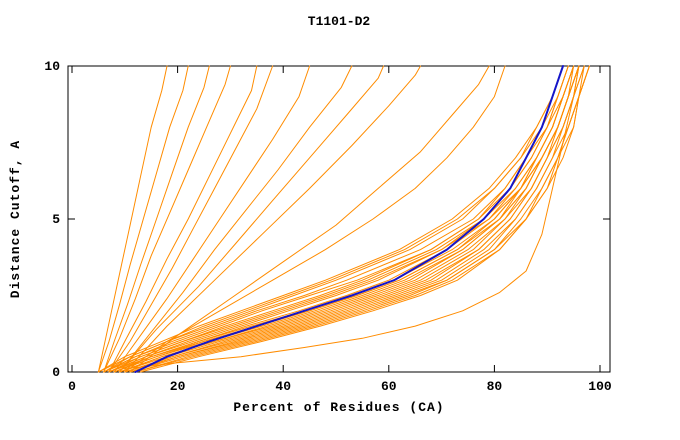 This screenshot has height=440, width=680. What do you see at coordinates (339, 407) in the screenshot?
I see `x-axis-label: Percent of Residues (CA)` at bounding box center [339, 407].